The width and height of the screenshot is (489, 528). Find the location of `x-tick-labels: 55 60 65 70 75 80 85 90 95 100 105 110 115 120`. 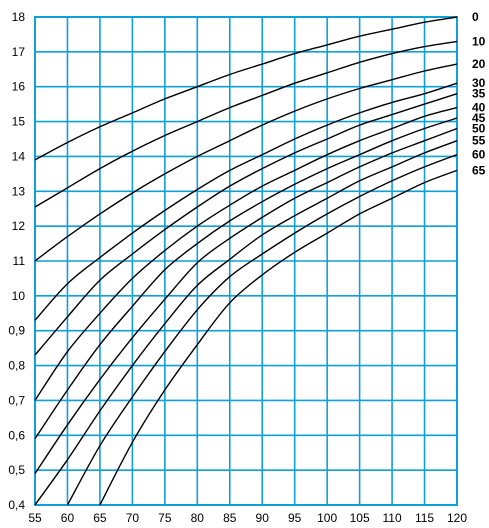

x-tick-labels: 55 60 65 70 75 80 85 90 95 100 105 110 115 120 is located at coordinates (247, 518).